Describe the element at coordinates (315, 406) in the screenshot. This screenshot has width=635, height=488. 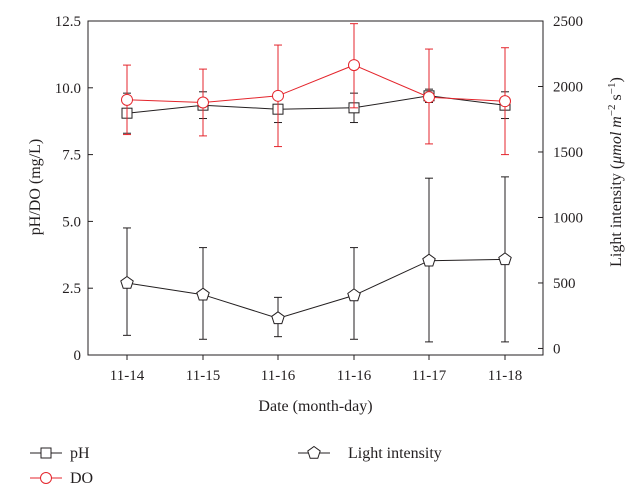
I see `x-axis-title: Date (month-day)` at that location.